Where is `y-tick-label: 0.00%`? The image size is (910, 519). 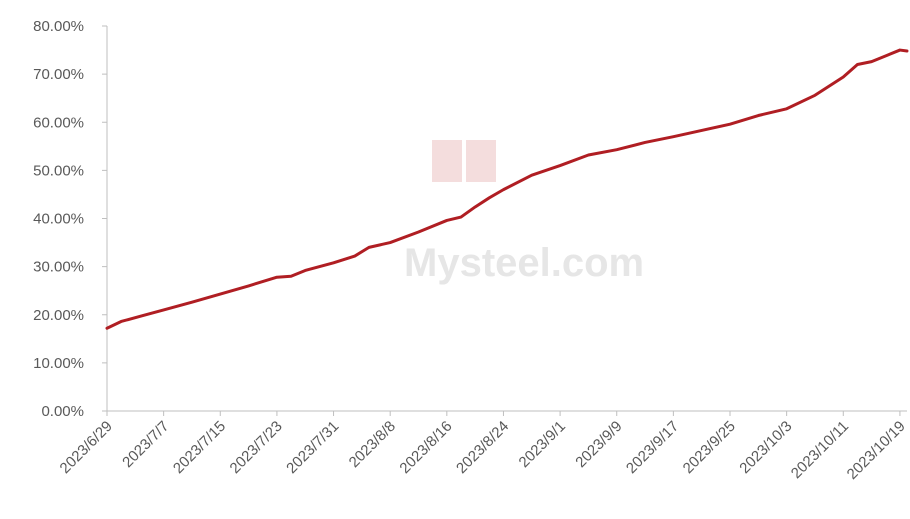
y-tick-label: 0.00% is located at coordinates (62, 411).